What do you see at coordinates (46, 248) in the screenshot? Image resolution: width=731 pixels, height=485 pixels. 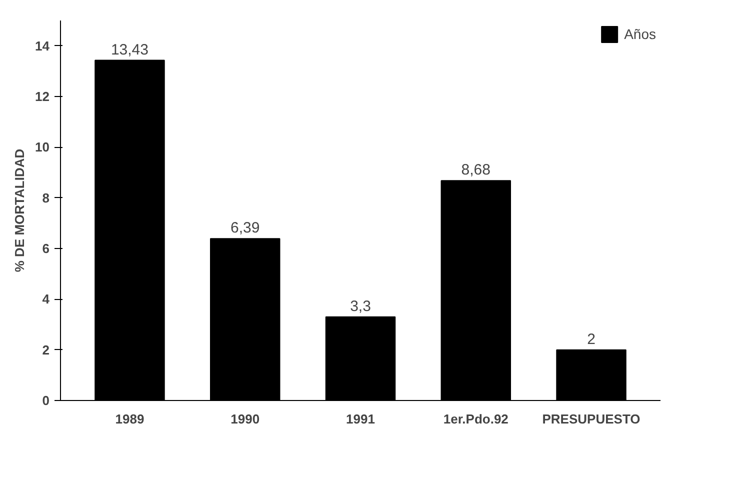 I see `y-tick-label: 6` at bounding box center [46, 248].